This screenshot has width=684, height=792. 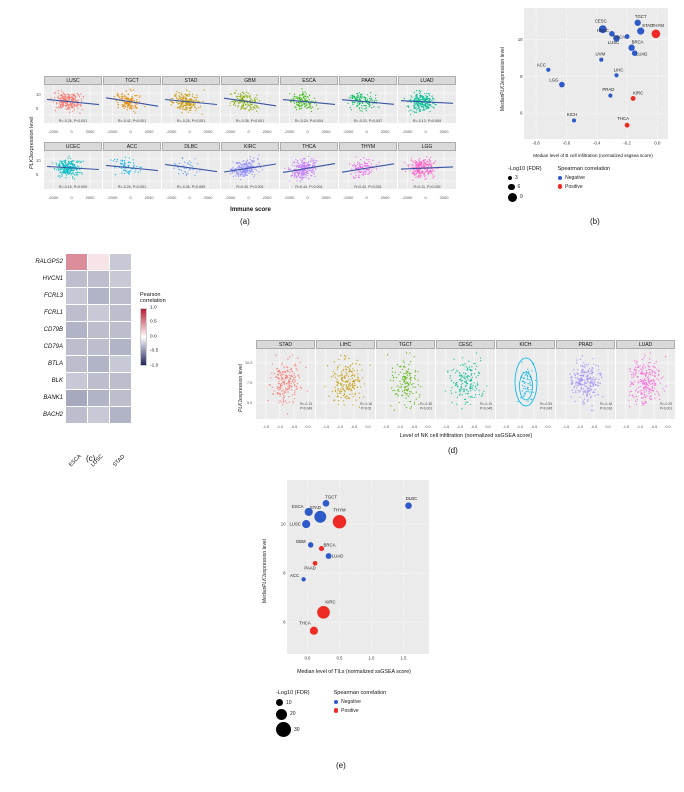 I want to click on facet-stad: STAD R=-0.25, P<0.001 -2000 0 2000, so click(x=191, y=105).